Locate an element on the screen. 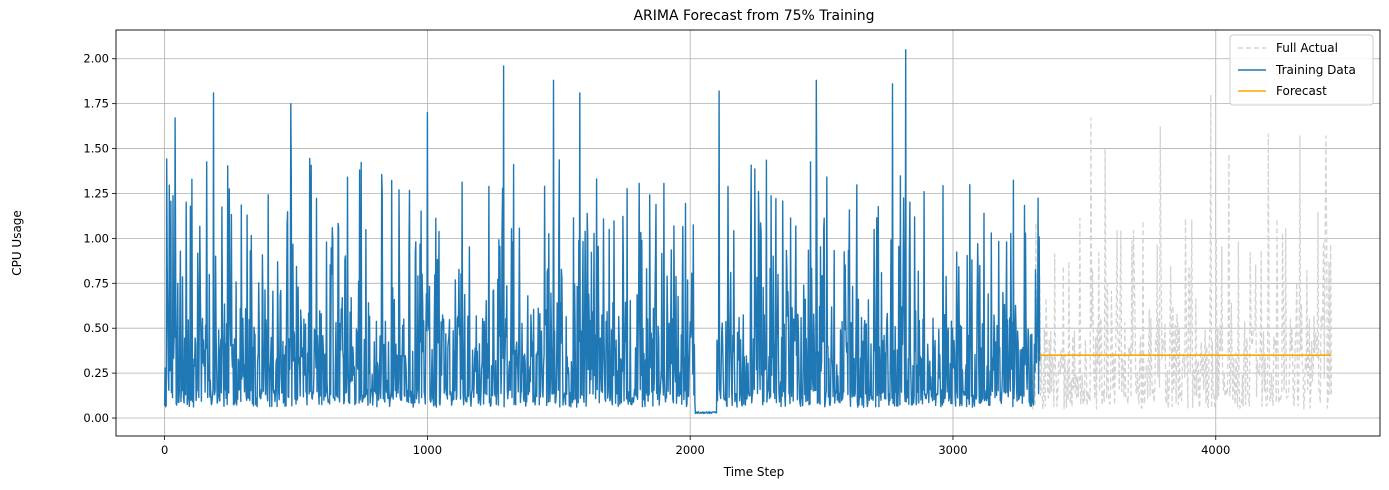  y-tick-label: 1.25 is located at coordinates (96, 193).